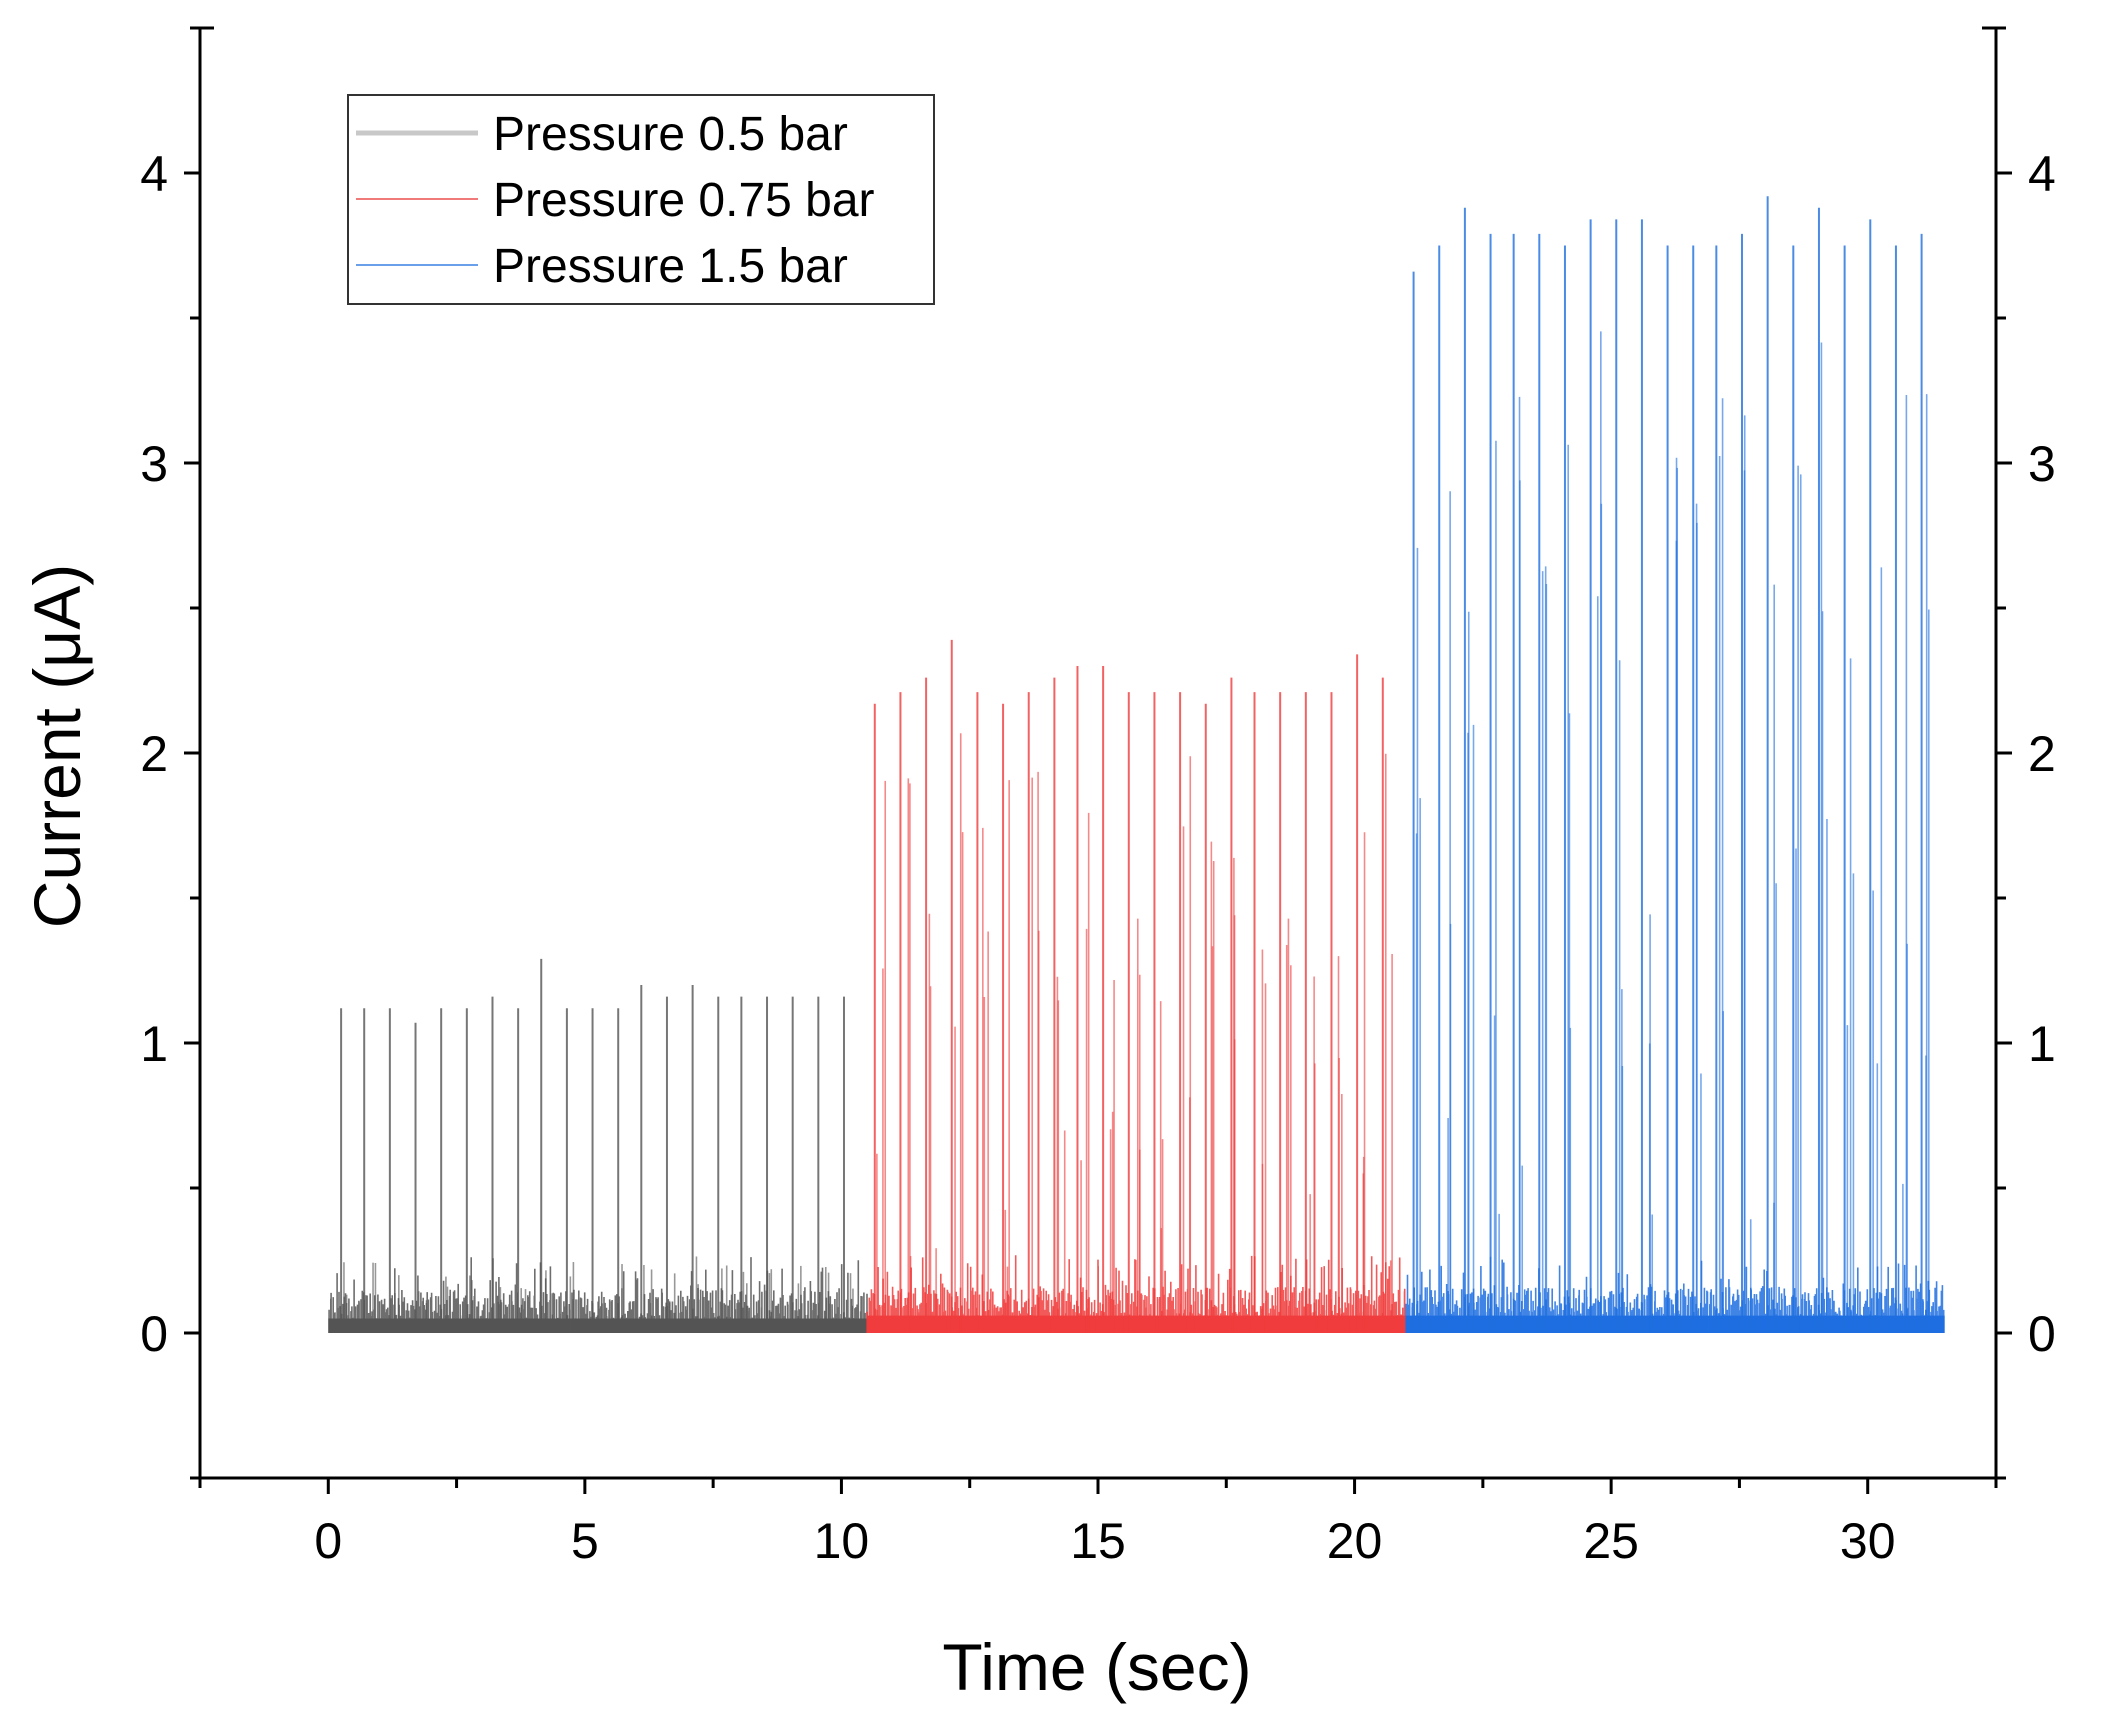 The height and width of the screenshot is (1730, 2101). I want to click on y-left-tick-label-3: 3, so click(154, 464).